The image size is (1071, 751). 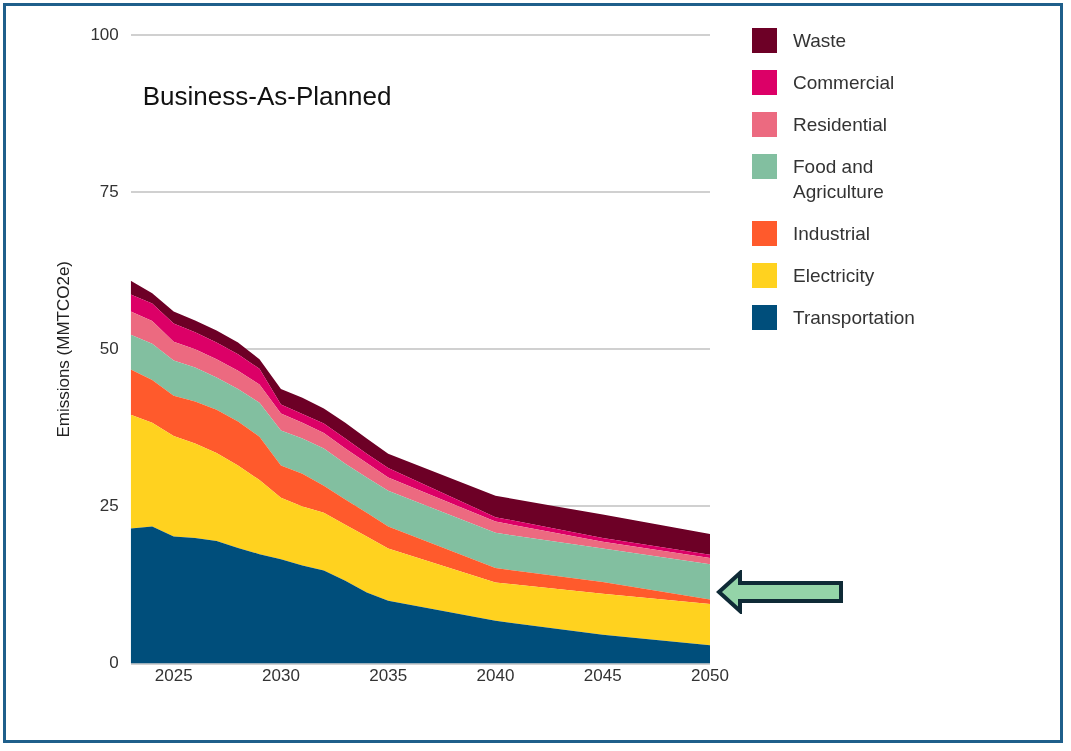 I want to click on legend-label: Waste, so click(x=820, y=41).